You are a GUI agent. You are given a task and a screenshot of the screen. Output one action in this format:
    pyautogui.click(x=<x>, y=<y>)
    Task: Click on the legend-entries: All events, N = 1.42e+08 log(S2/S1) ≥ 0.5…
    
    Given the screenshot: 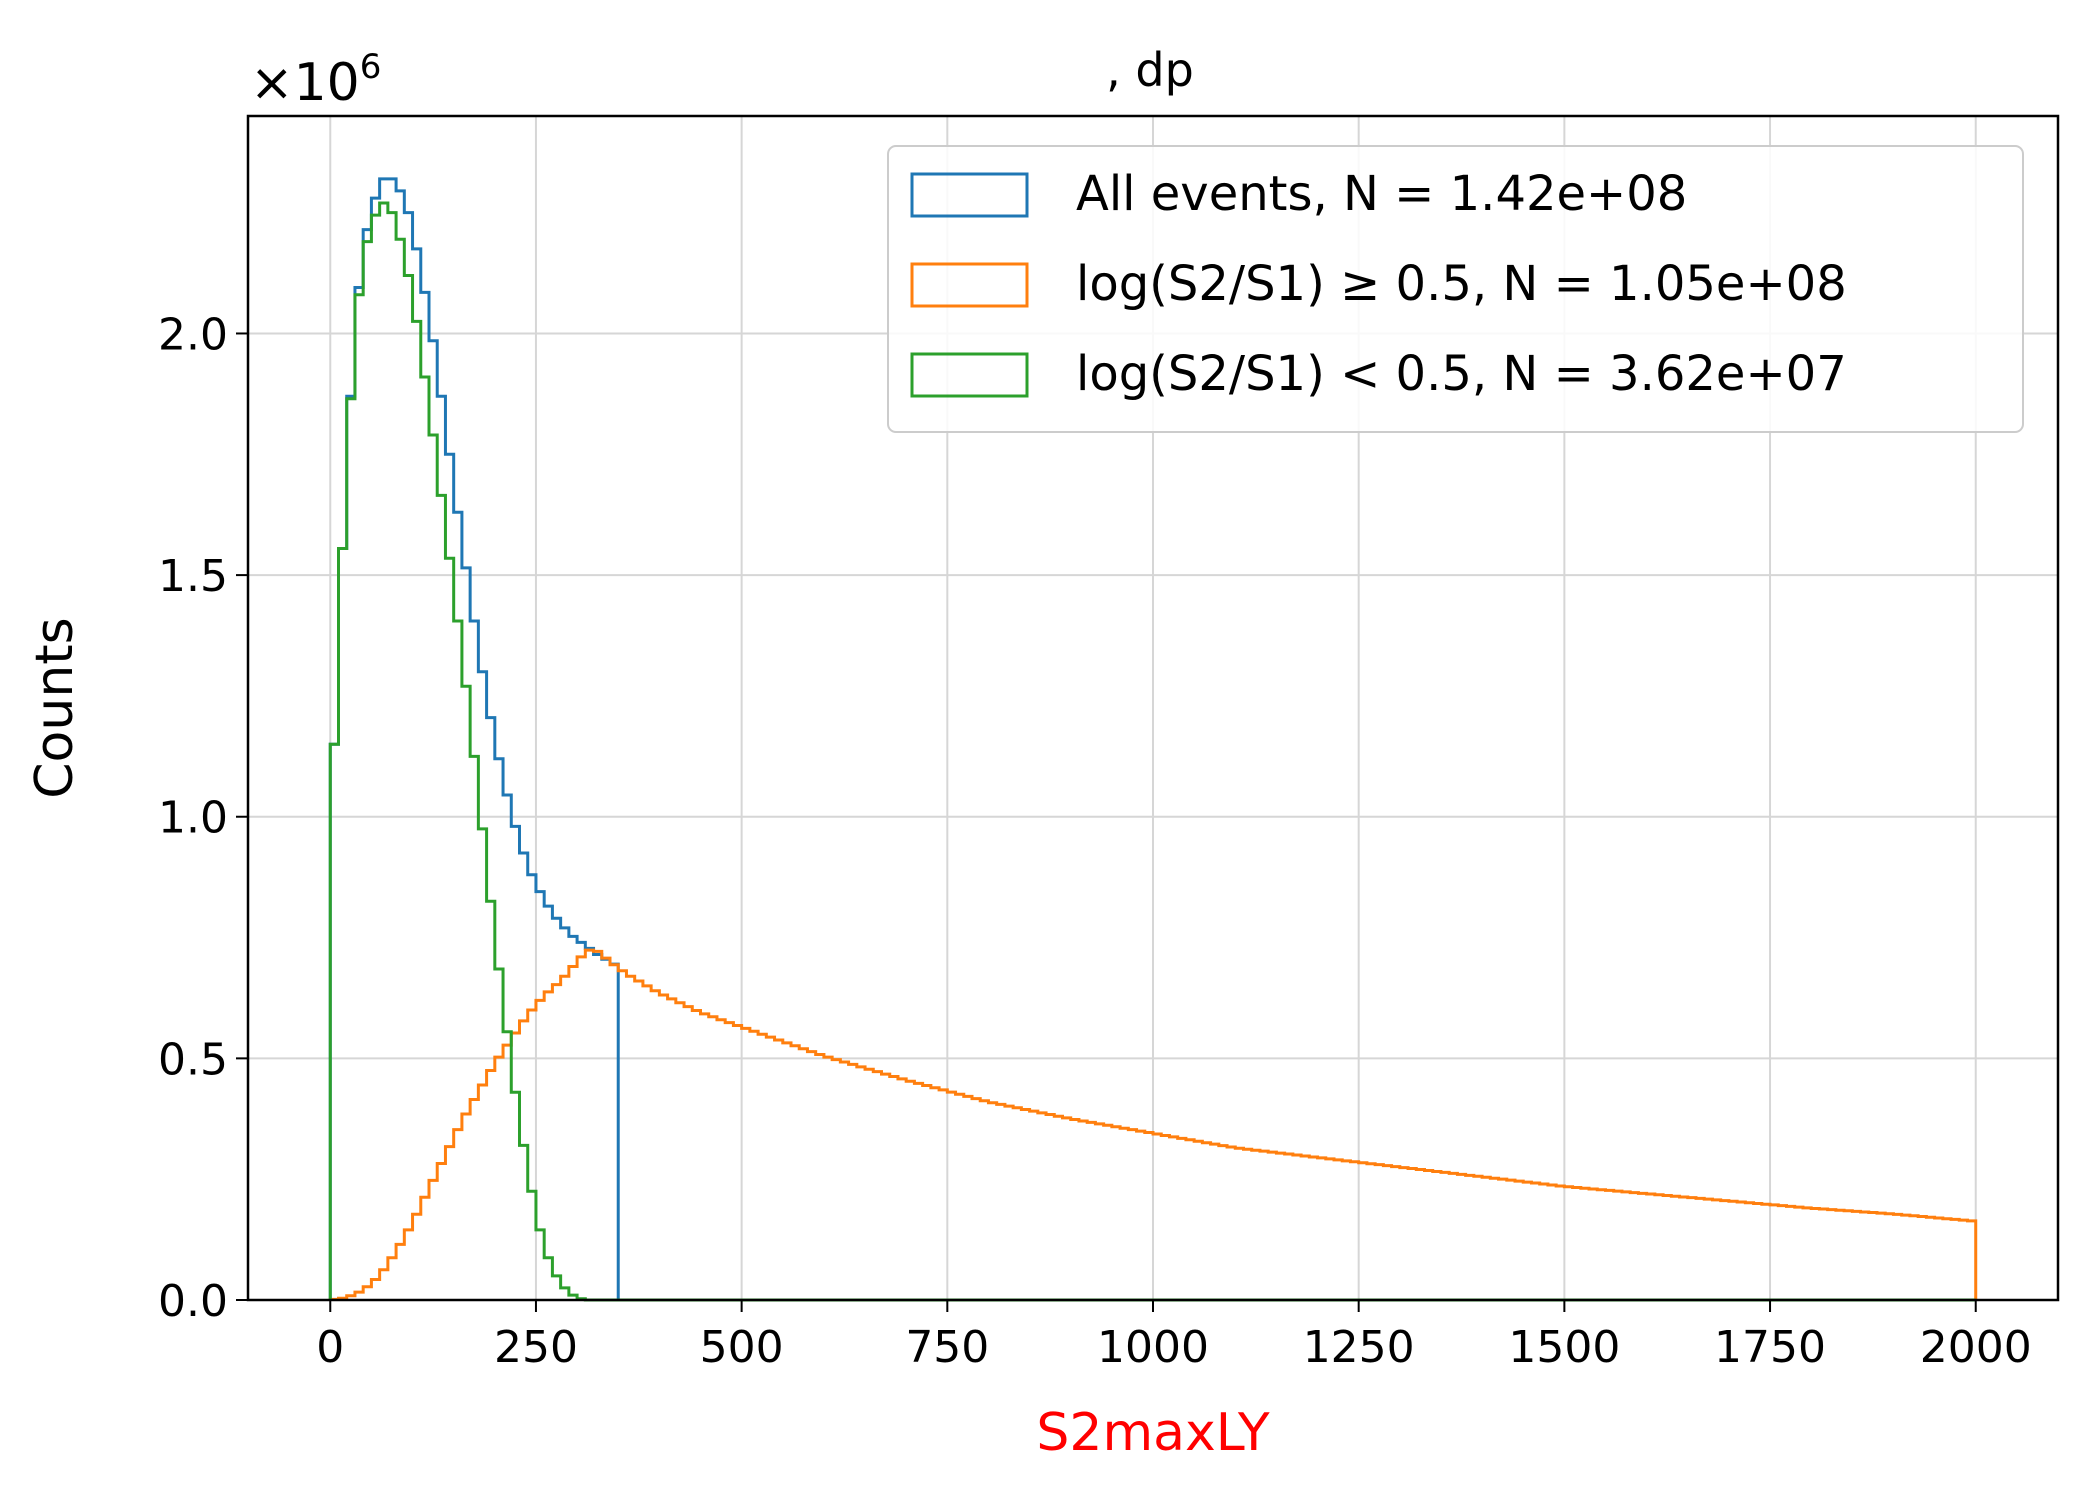 What is the action you would take?
    pyautogui.click(x=1378, y=284)
    